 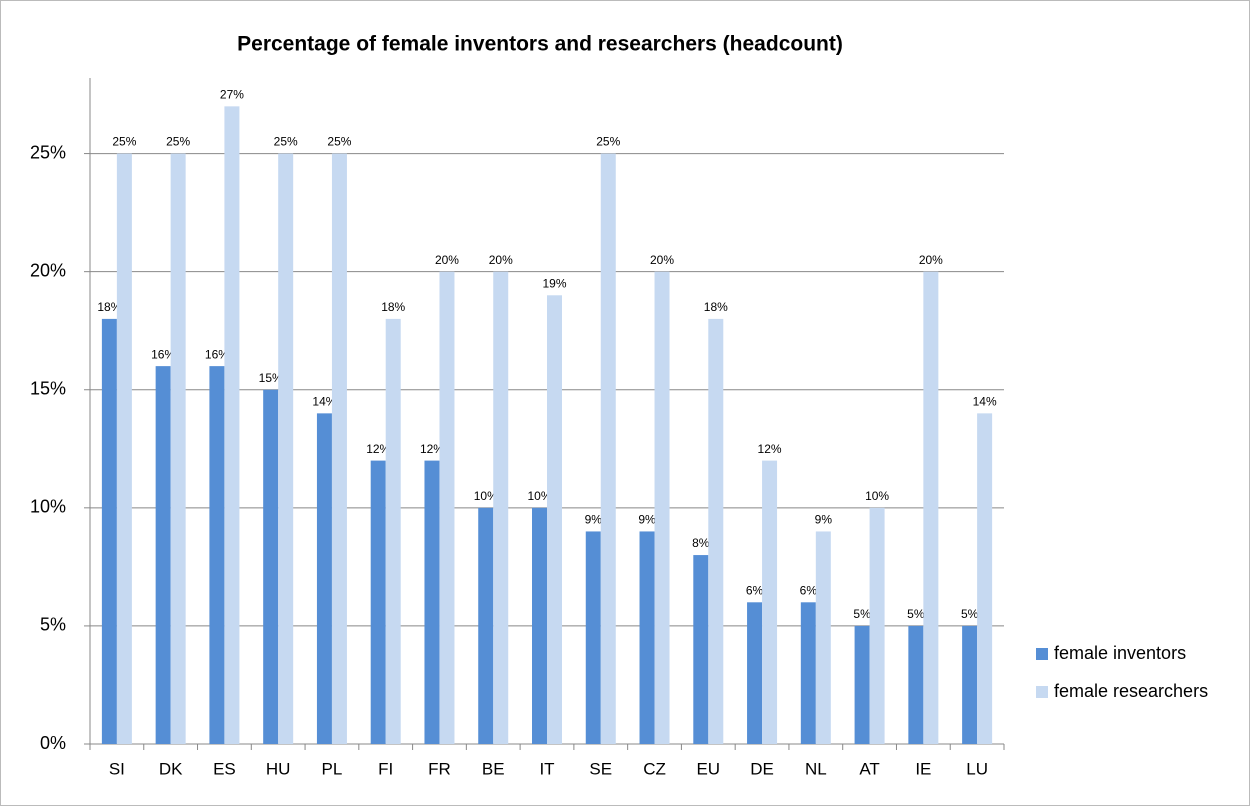 I want to click on x-tick-label: IE, so click(x=923, y=768).